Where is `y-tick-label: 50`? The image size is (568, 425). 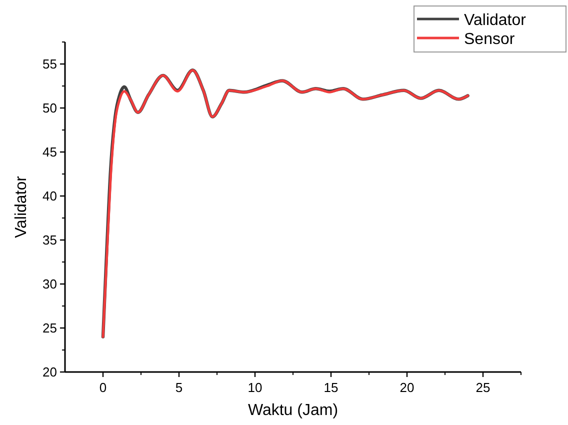
y-tick-label: 50 is located at coordinates (49, 108).